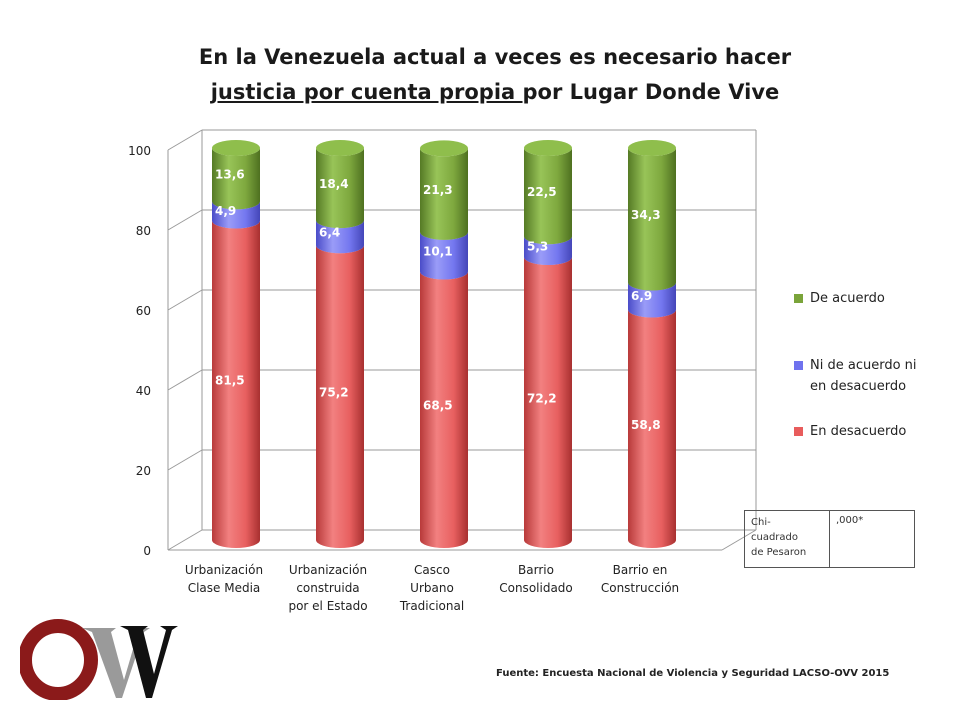 The image size is (960, 720). What do you see at coordinates (542, 398) in the screenshot?
I see `data-label: 72,2` at bounding box center [542, 398].